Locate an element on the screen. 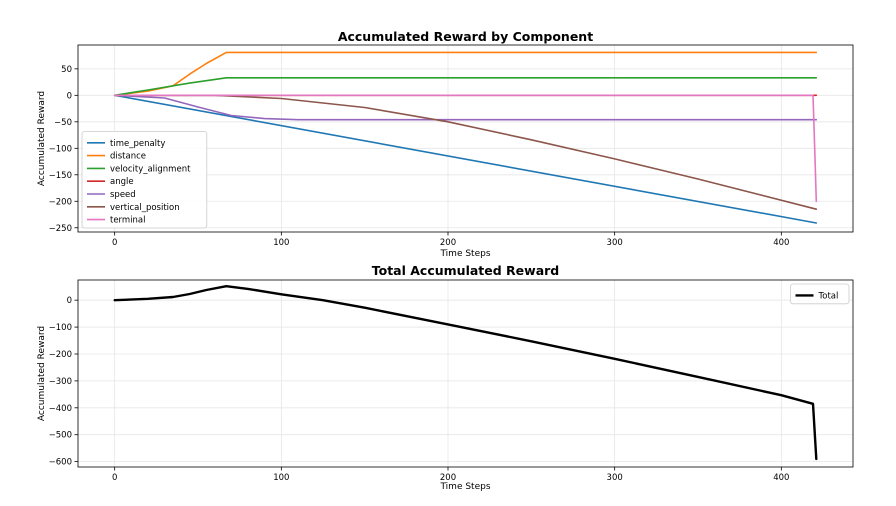 This screenshot has height=506, width=896. legend-label-velocity_alignment: velocity_alignment is located at coordinates (150, 169).